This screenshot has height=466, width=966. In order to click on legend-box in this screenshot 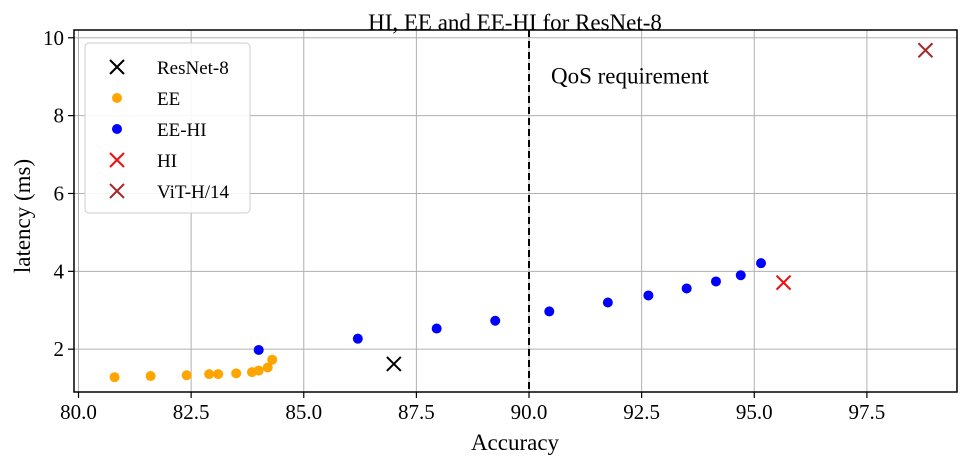, I will do `click(167, 128)`.